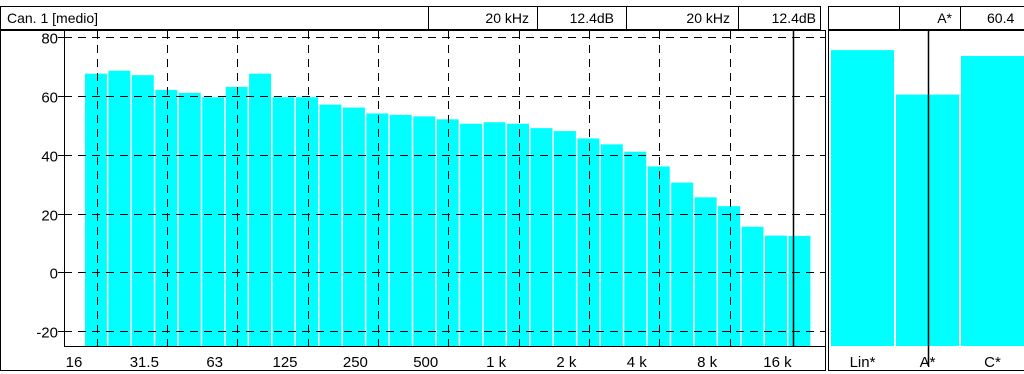 The width and height of the screenshot is (1024, 374). I want to click on ytick-label-40: 40, so click(49, 157).